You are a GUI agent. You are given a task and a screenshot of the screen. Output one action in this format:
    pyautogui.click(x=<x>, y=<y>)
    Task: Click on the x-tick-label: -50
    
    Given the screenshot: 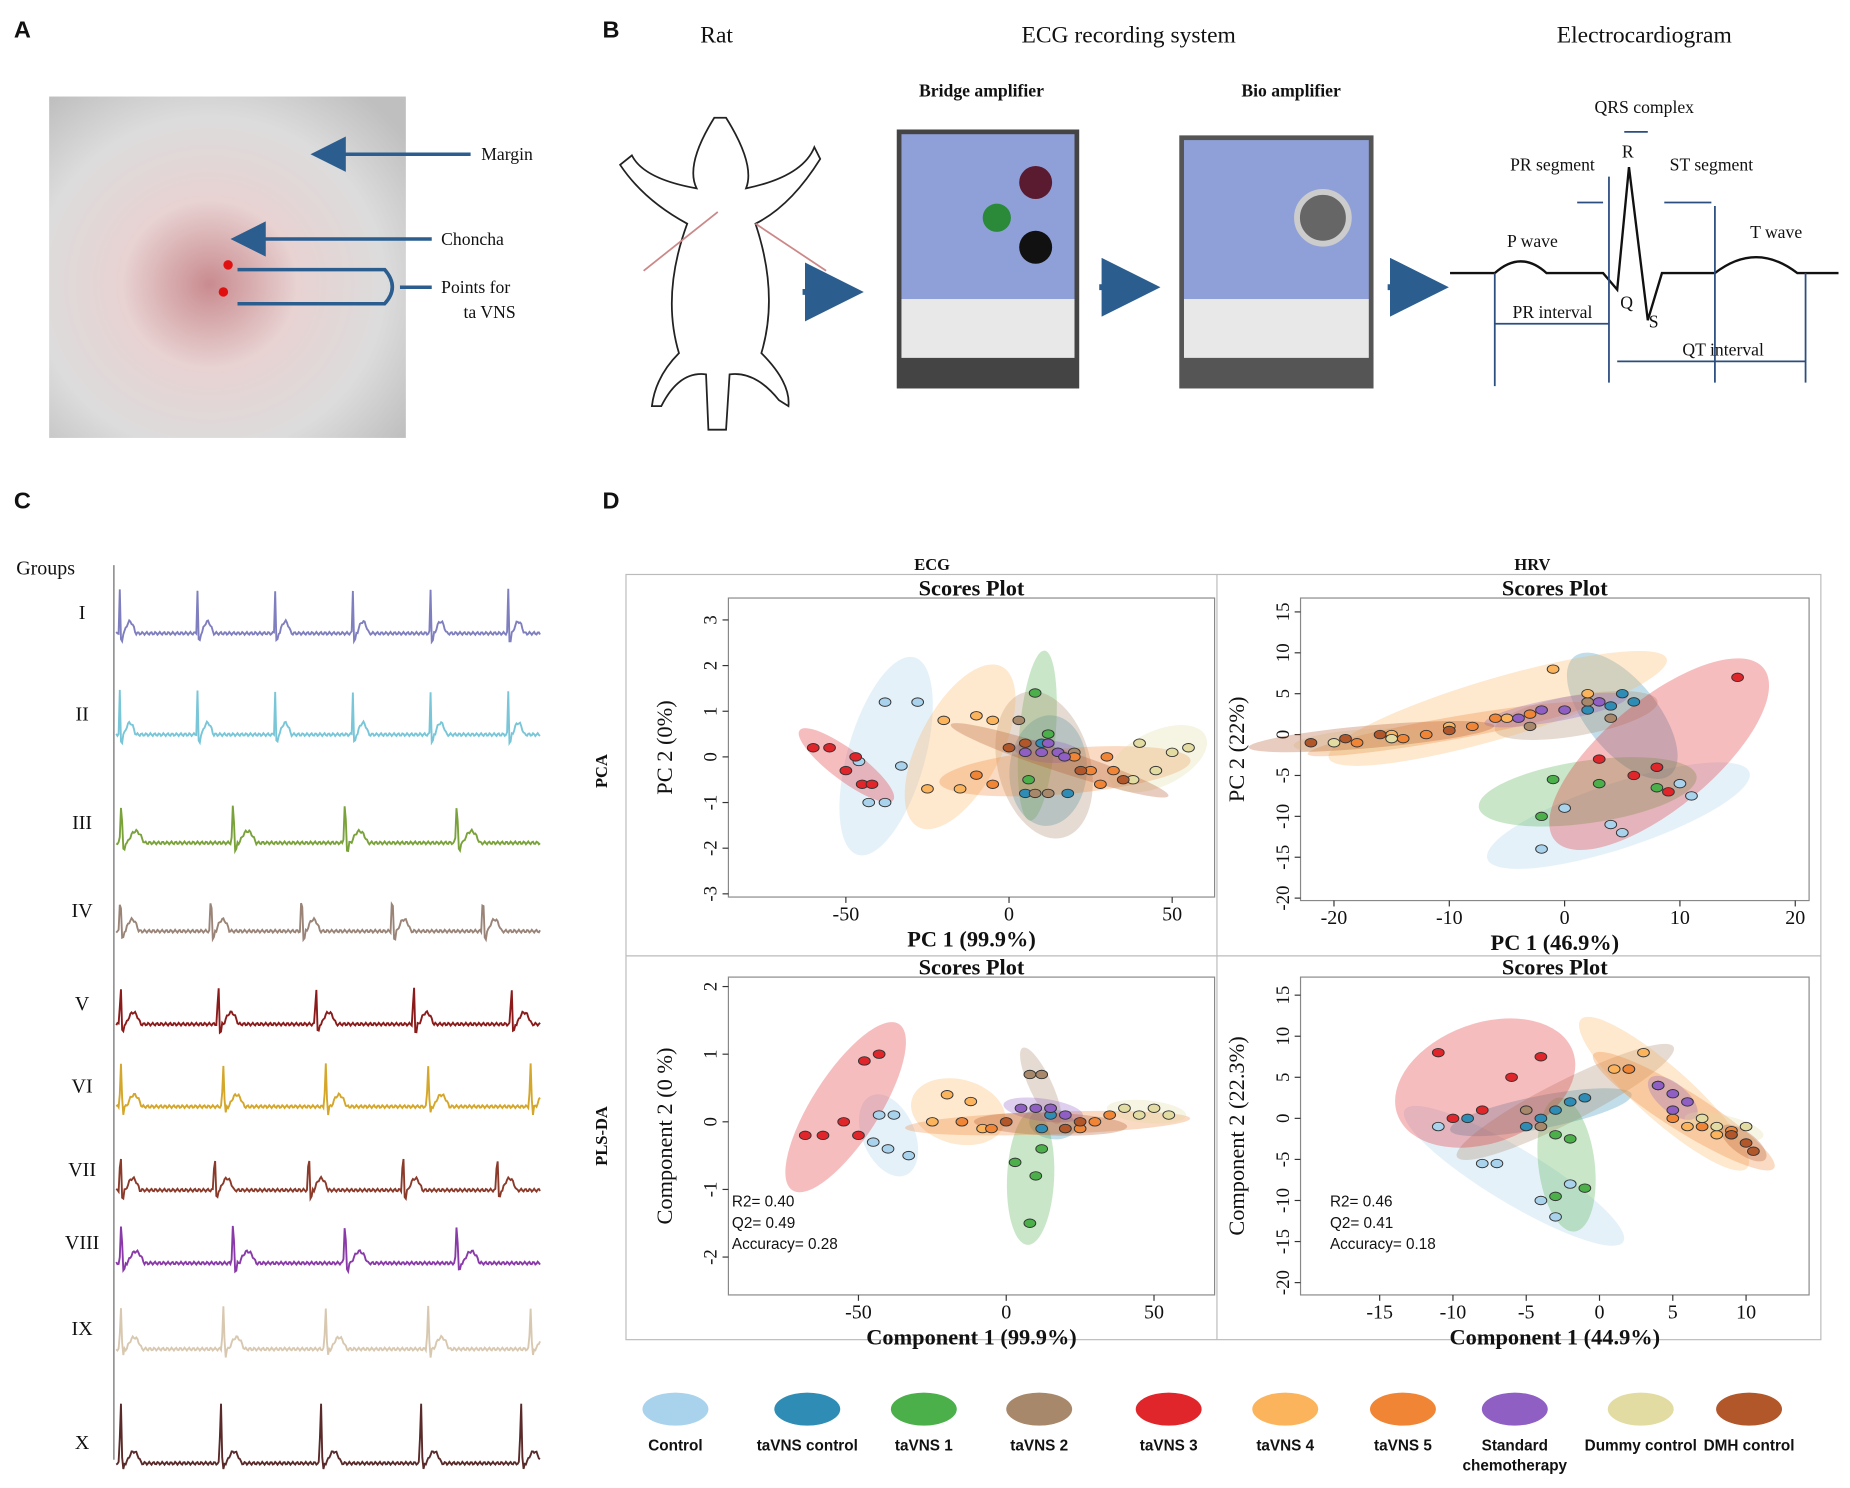 What is the action you would take?
    pyautogui.click(x=858, y=1312)
    